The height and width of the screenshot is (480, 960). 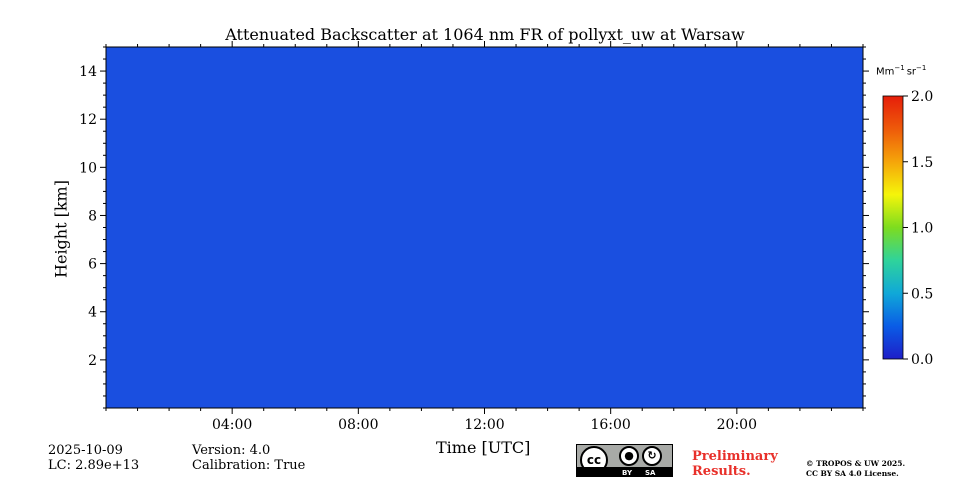 What do you see at coordinates (893, 227) in the screenshot?
I see `colorbar` at bounding box center [893, 227].